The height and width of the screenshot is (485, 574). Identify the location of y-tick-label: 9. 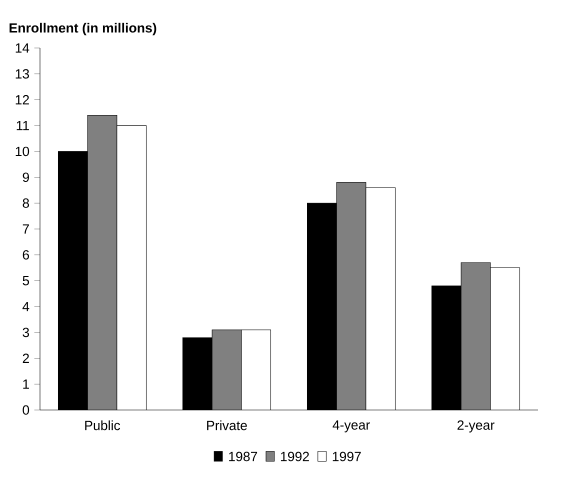
(25, 177).